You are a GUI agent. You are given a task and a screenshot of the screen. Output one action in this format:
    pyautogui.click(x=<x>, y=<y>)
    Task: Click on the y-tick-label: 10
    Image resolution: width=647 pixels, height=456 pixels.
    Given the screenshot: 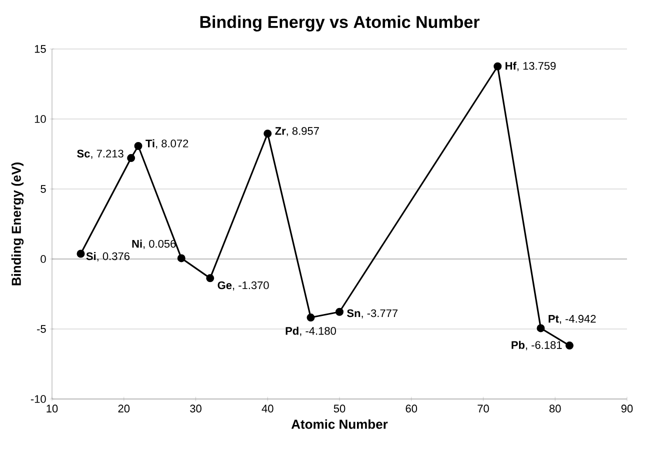 What is the action you would take?
    pyautogui.click(x=40, y=119)
    